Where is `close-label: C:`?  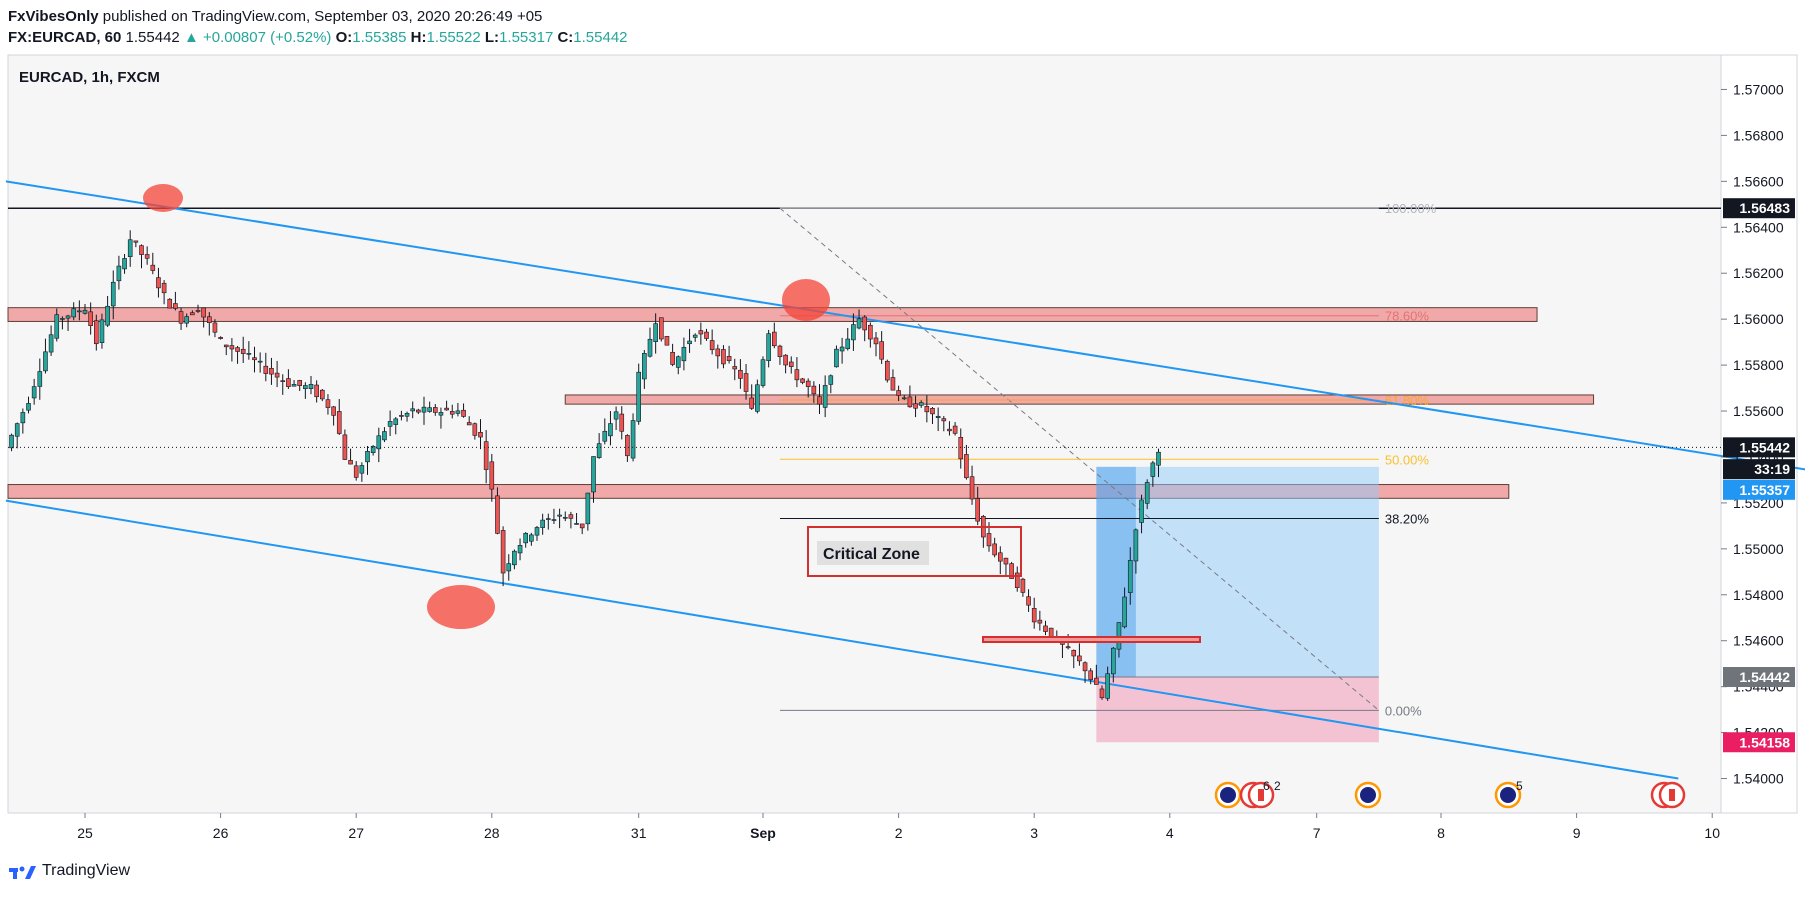 close-label: C: is located at coordinates (565, 37).